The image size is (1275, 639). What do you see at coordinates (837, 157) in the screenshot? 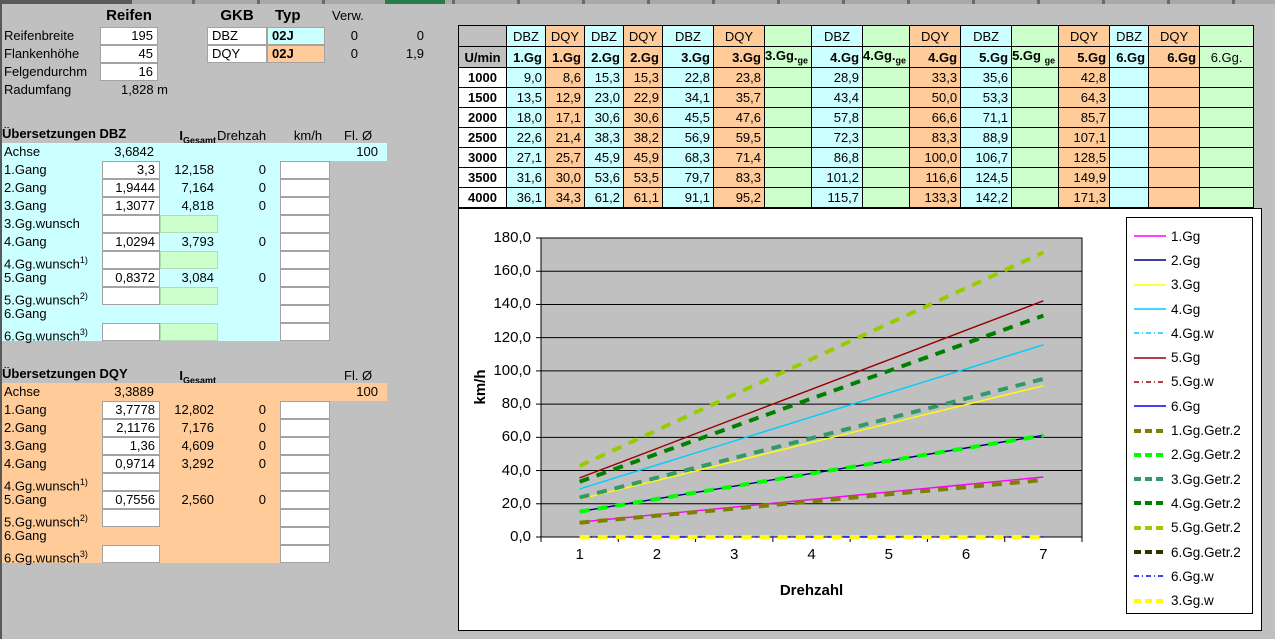
I see `speed-value-cell: 86,8` at bounding box center [837, 157].